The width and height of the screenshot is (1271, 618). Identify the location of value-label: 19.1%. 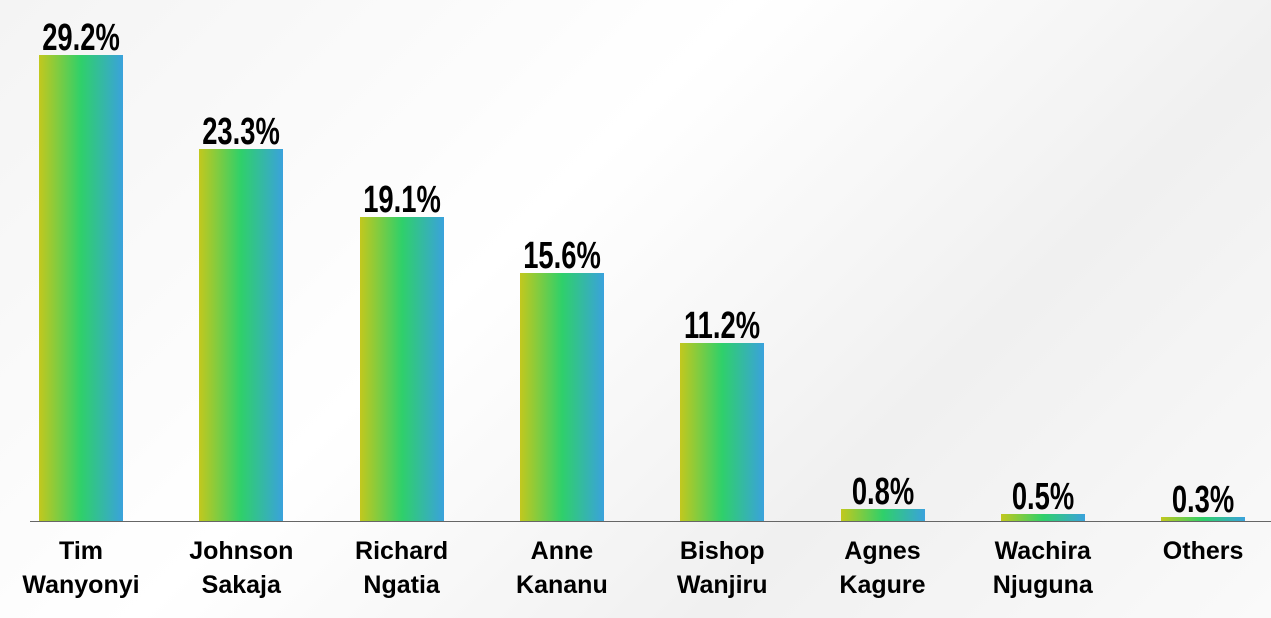
(401, 199).